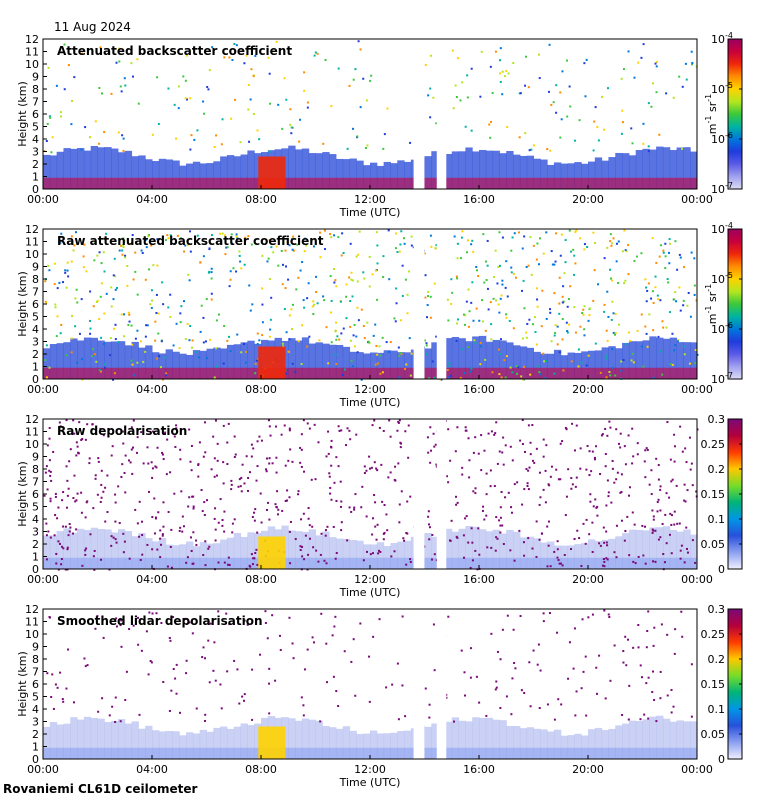 This screenshot has height=800, width=780. I want to click on panel-title: Raw depolarisation, so click(122, 431).